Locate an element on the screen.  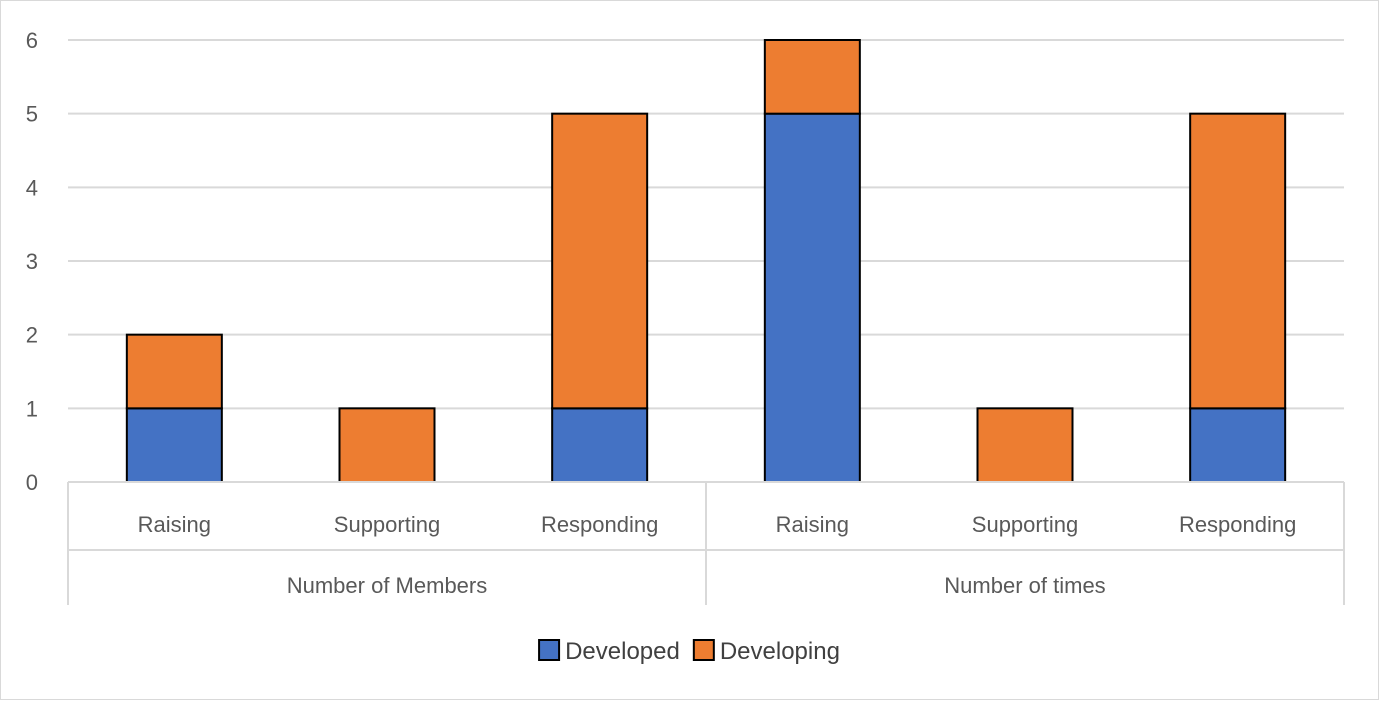
y-tick-label: 0 is located at coordinates (32, 482).